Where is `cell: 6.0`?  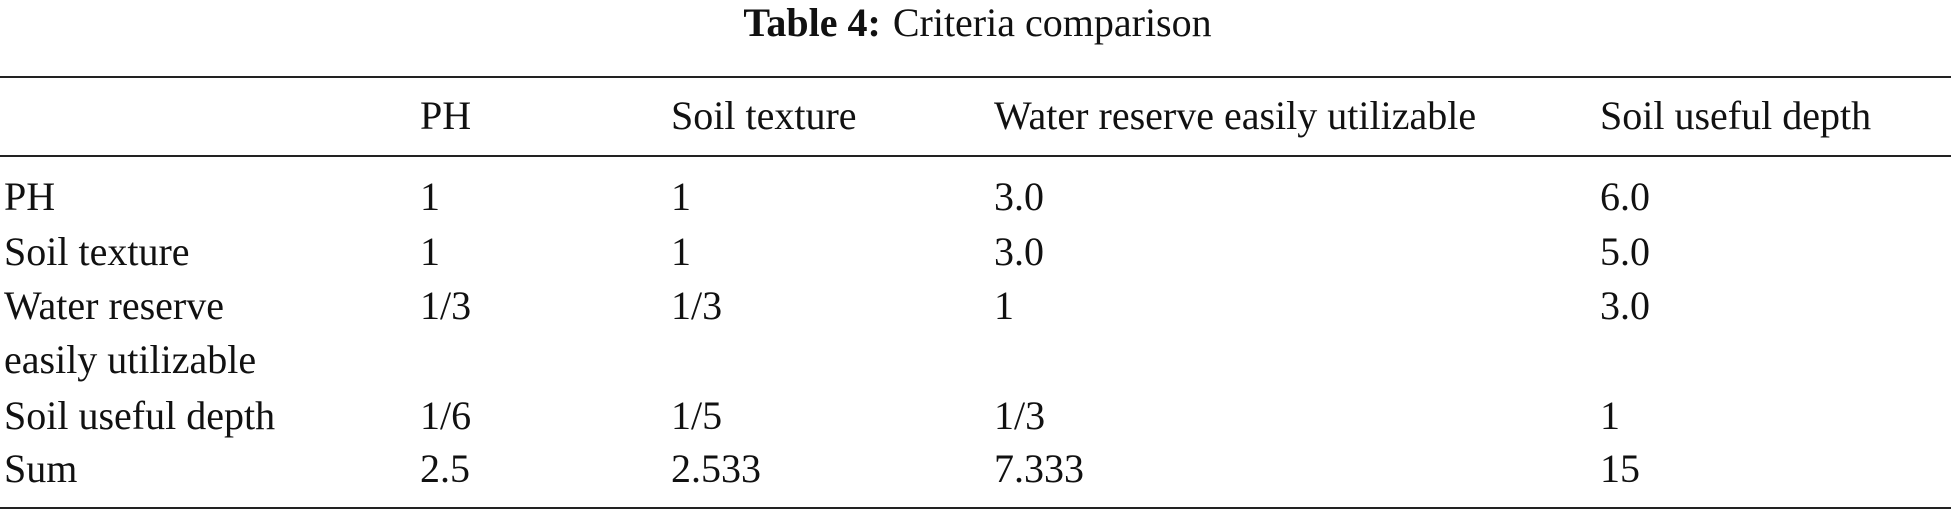
cell: 6.0 is located at coordinates (1625, 196).